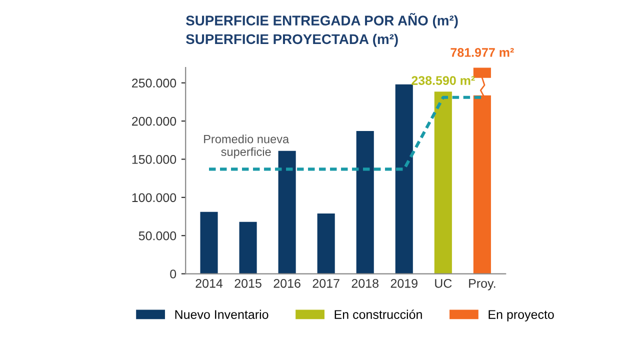 The height and width of the screenshot is (338, 640). What do you see at coordinates (247, 146) in the screenshot?
I see `annotation: Promedio nueva superficie` at bounding box center [247, 146].